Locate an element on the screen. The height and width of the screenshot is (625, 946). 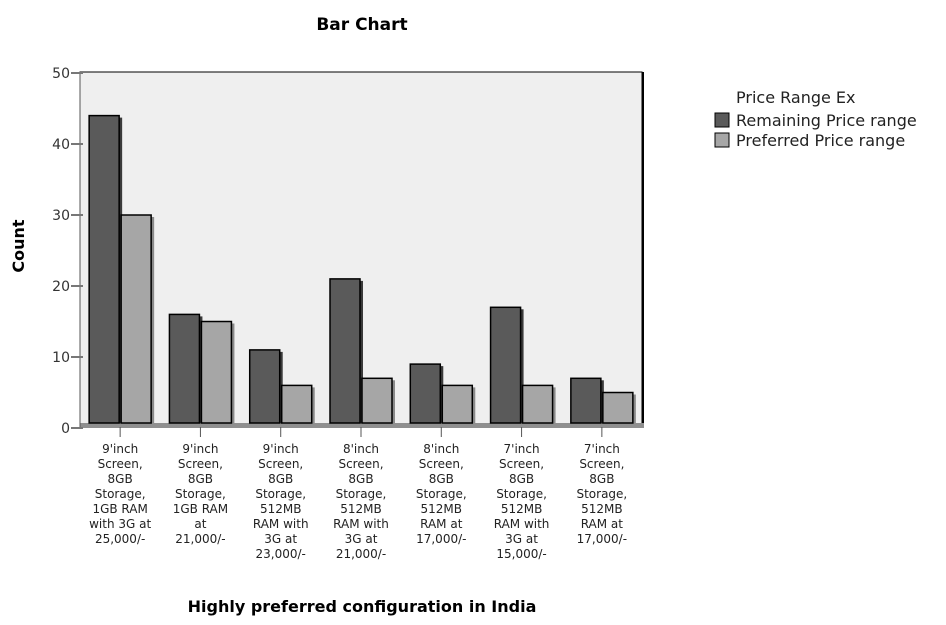
chart-title: Bar Chart is located at coordinates (361, 25).